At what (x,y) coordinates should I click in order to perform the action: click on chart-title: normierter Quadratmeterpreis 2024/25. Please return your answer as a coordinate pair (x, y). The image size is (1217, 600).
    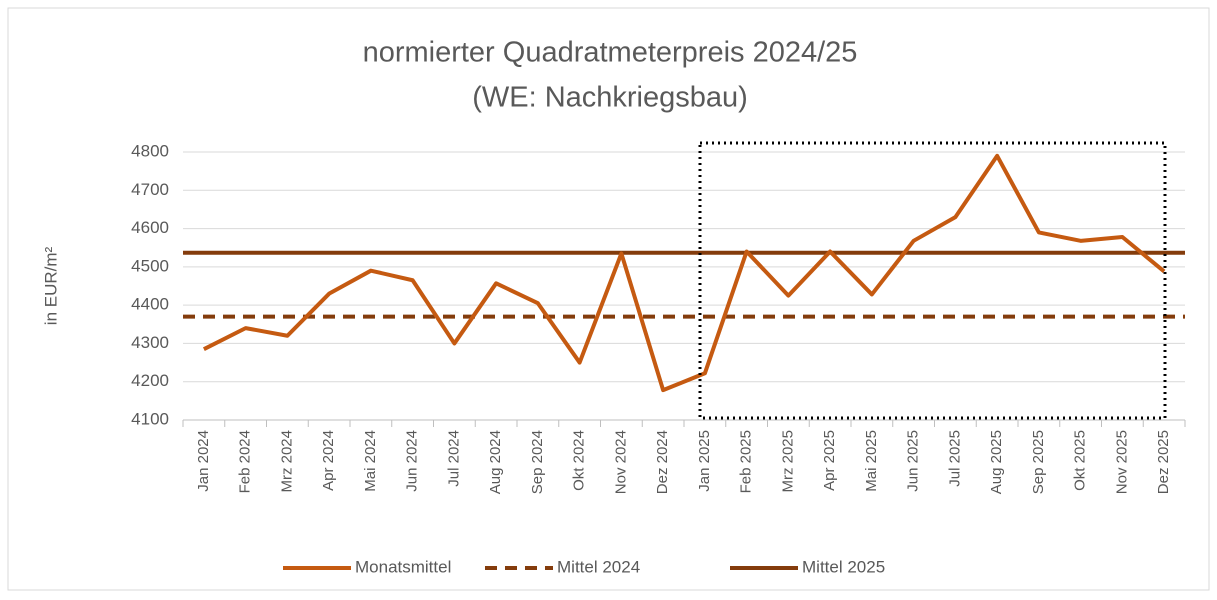
    Looking at the image, I should click on (610, 53).